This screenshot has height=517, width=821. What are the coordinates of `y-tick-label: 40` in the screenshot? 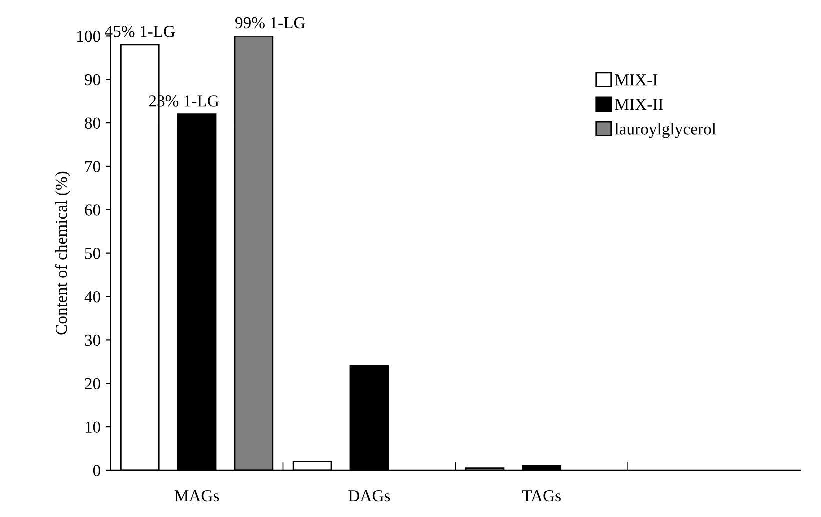 It's located at (92, 297).